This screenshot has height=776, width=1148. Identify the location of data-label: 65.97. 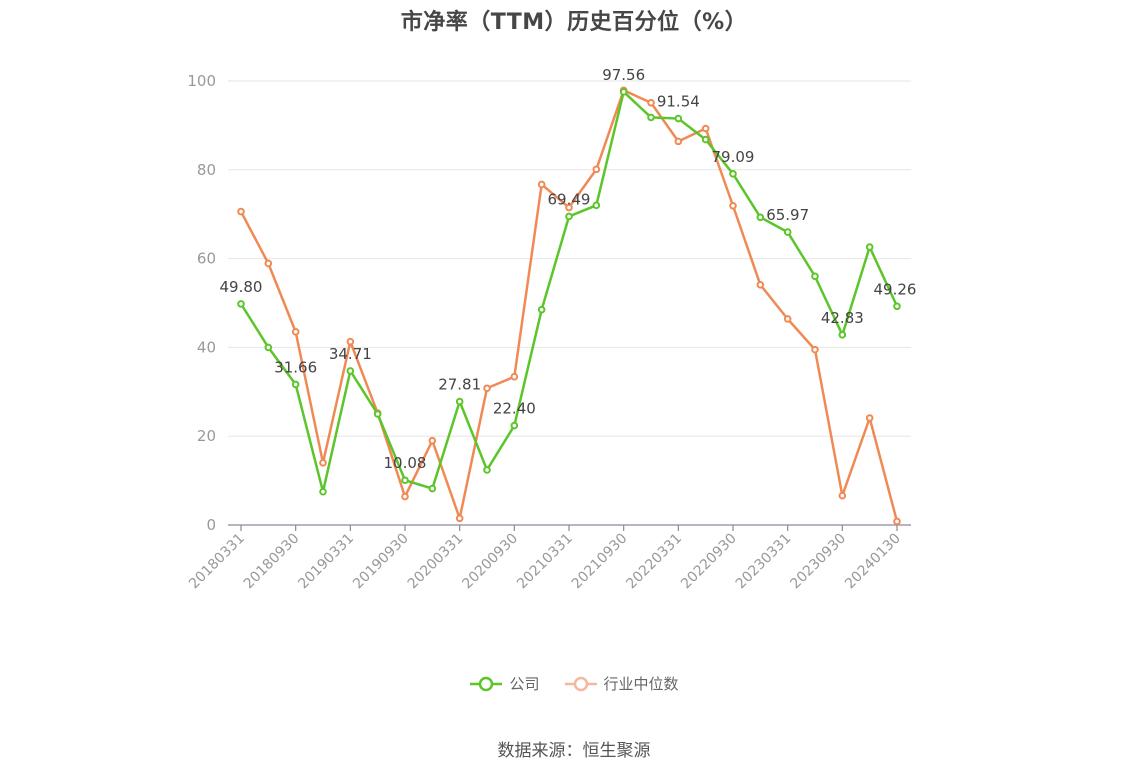
(787, 215).